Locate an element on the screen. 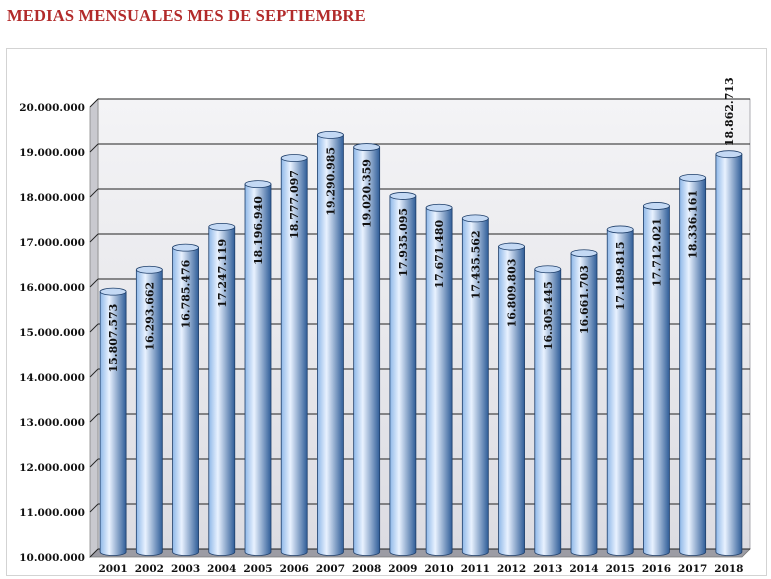 This screenshot has width=771, height=579. y-tick-label: 19.000.000 is located at coordinates (52, 153).